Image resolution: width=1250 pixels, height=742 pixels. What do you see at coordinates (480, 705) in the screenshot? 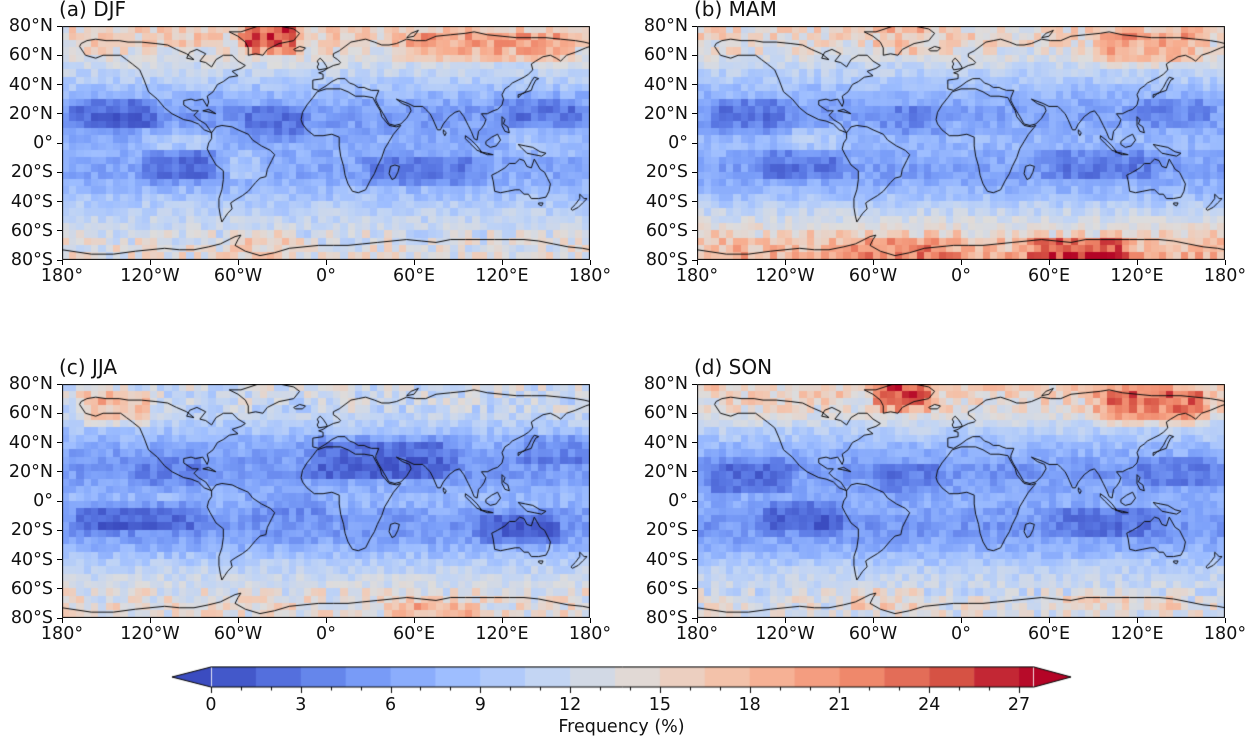
I see `colorbar-tick-label: 9` at bounding box center [480, 705].